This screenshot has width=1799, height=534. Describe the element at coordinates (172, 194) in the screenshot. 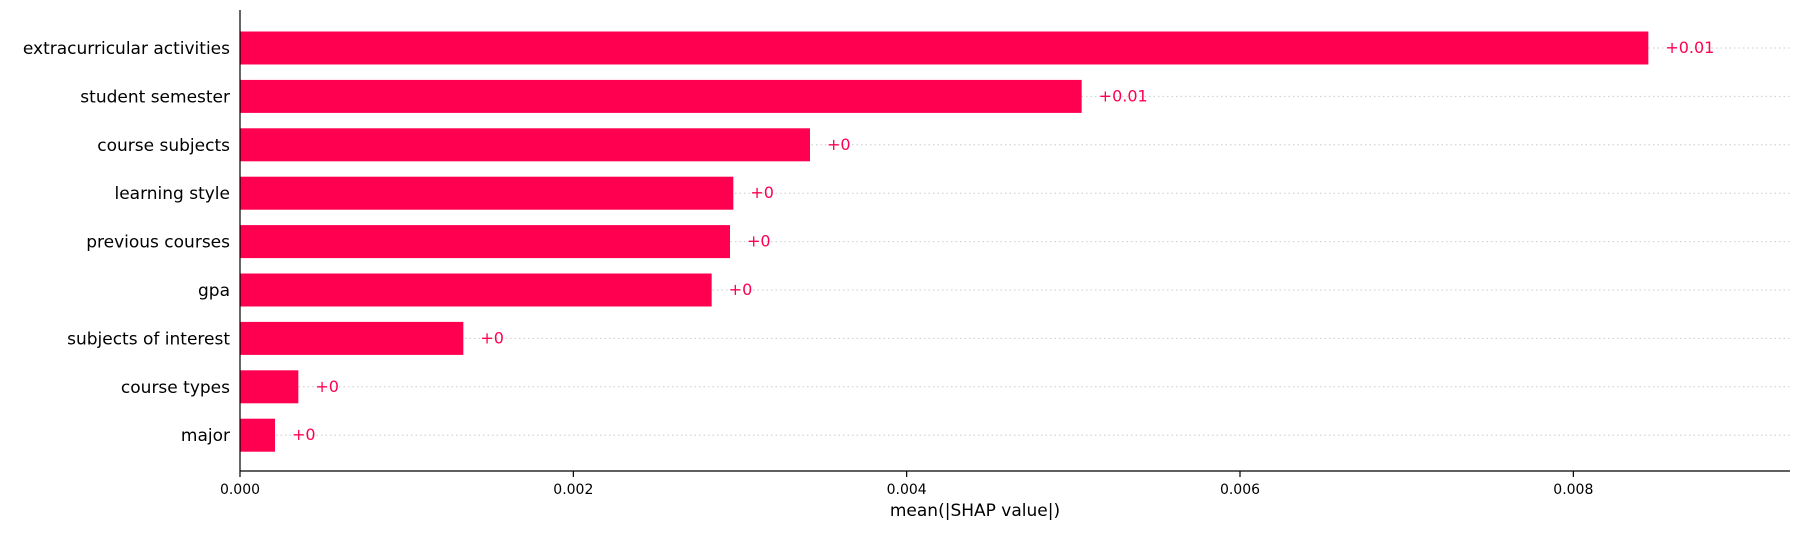

I see `category-label: learning style` at that location.